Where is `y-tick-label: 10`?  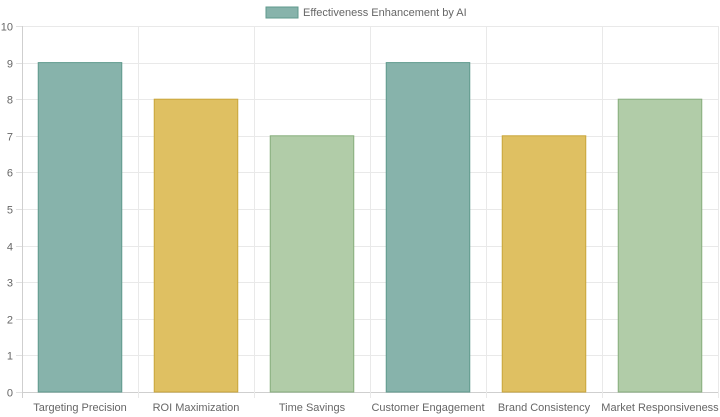 y-tick-label: 10 is located at coordinates (7, 28).